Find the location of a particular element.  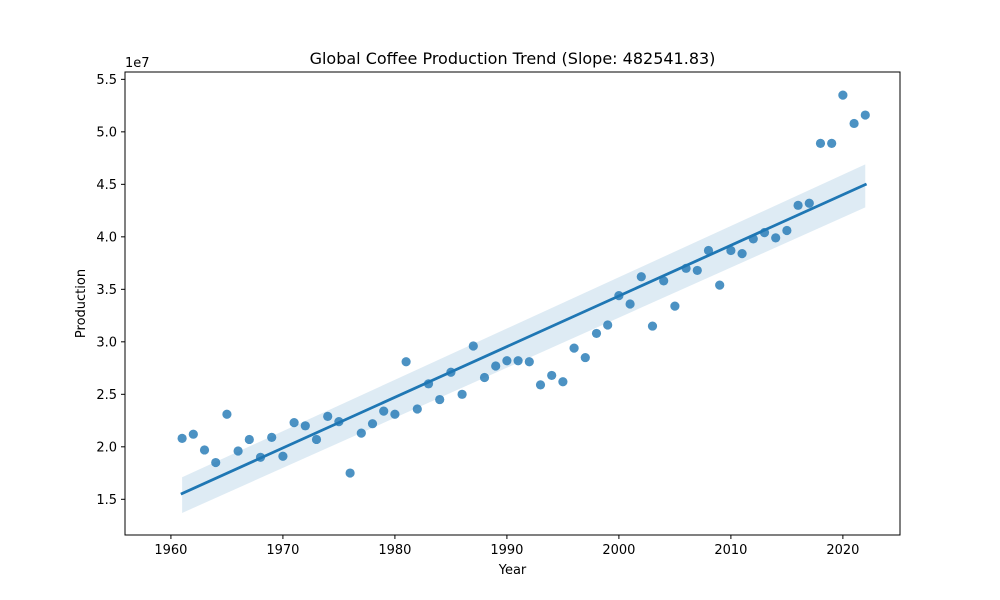

x-tick-label: 1980 is located at coordinates (394, 550).